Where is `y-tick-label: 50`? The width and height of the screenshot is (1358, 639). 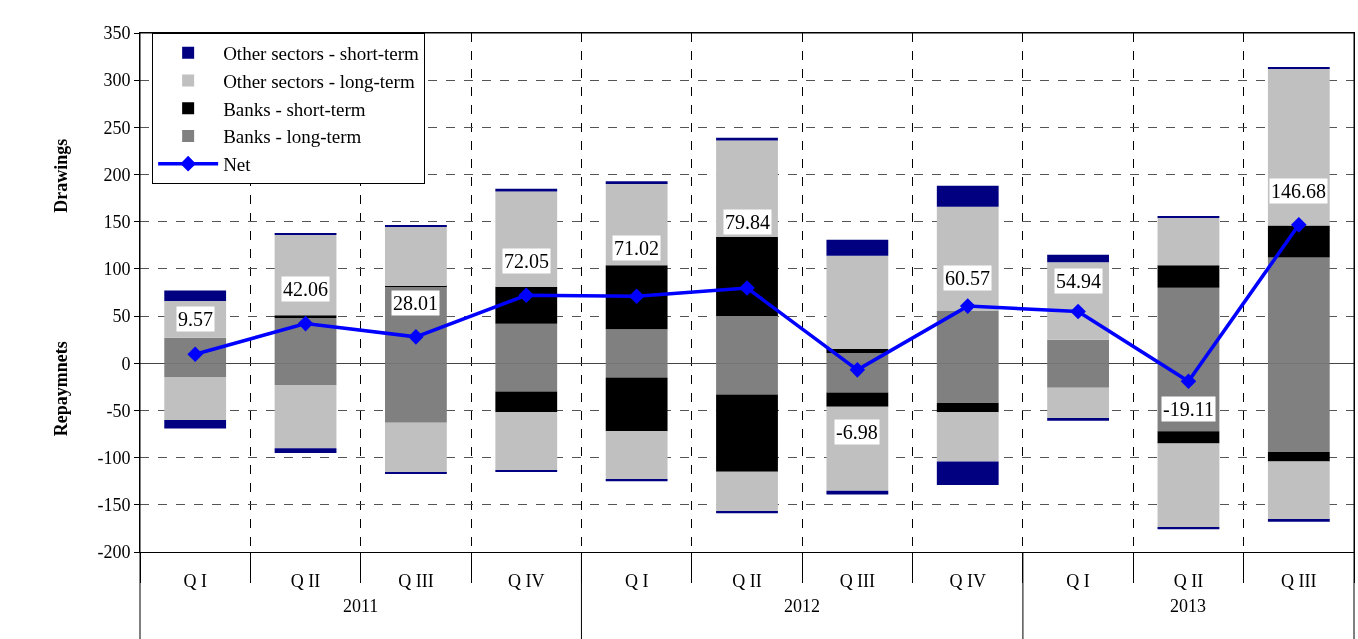
y-tick-label: 50 is located at coordinates (121, 316).